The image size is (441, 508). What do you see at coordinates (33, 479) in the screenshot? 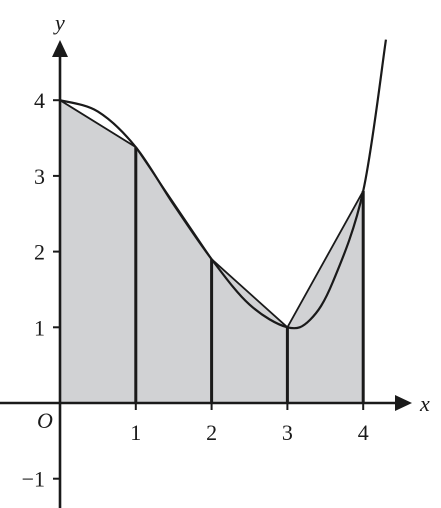
I see `y-tick-label-−1: −1` at bounding box center [33, 479].